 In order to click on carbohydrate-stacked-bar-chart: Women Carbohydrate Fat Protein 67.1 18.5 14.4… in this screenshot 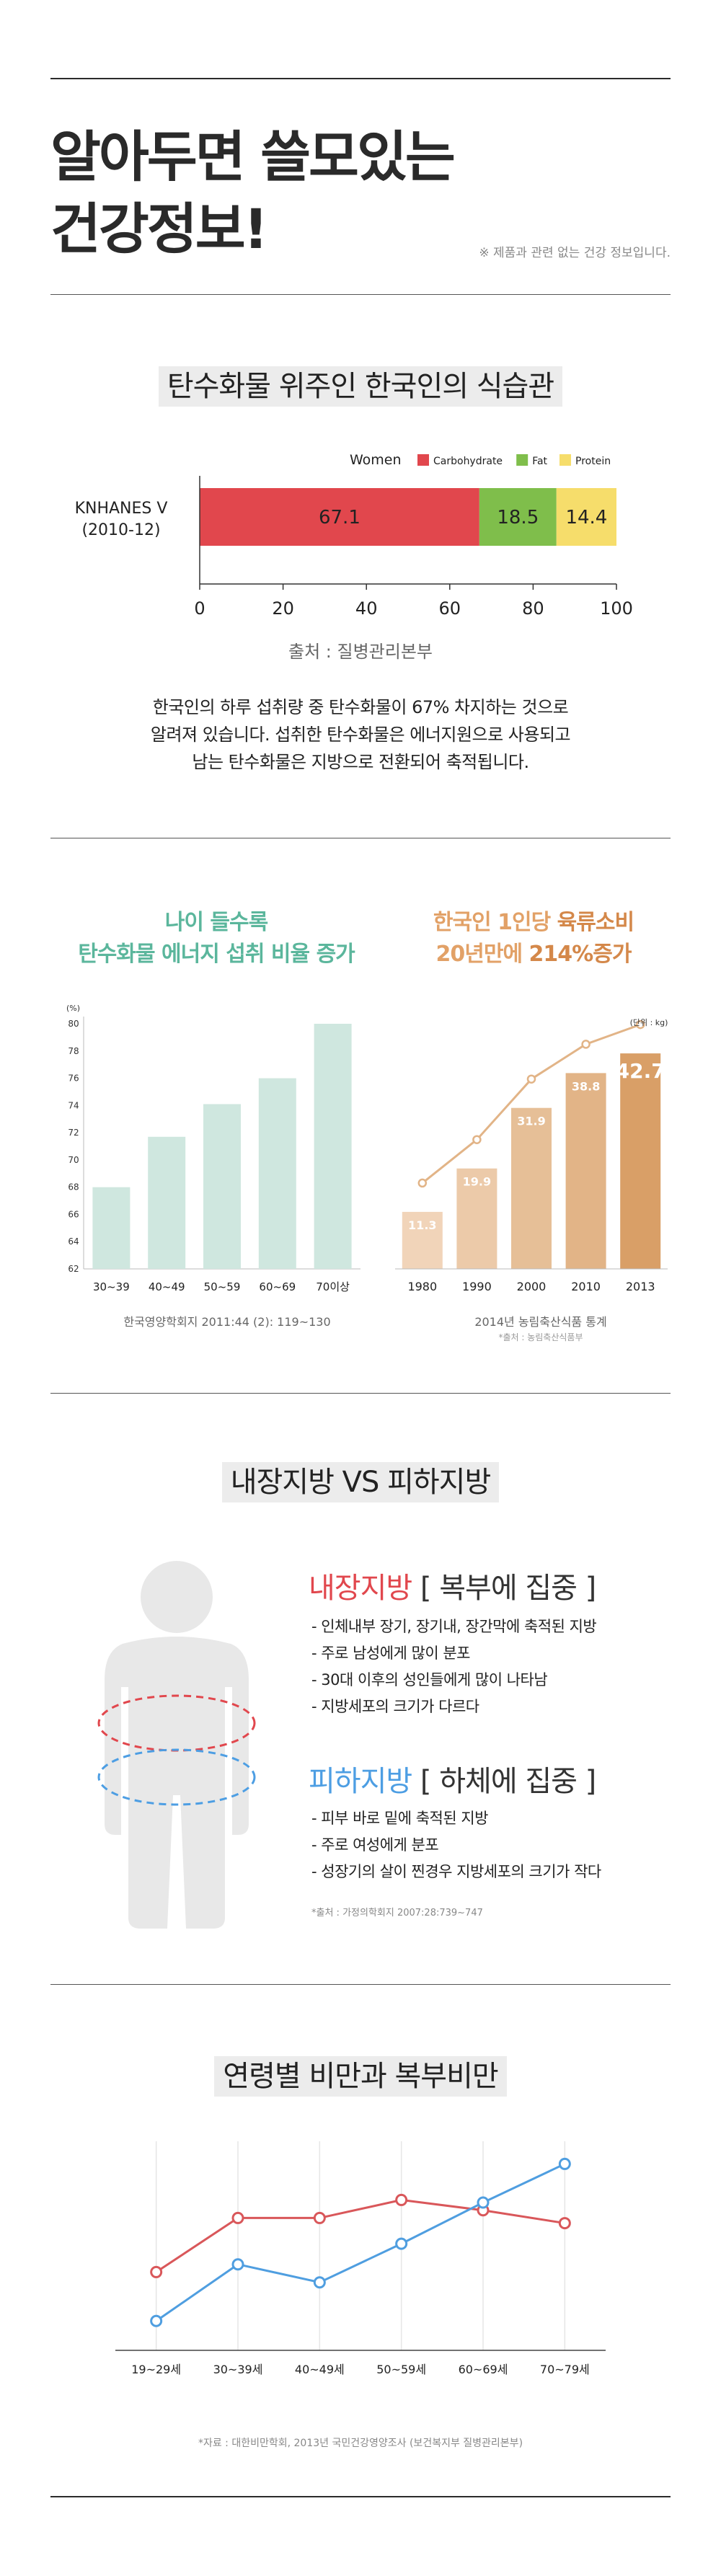, I will do `click(354, 535)`.